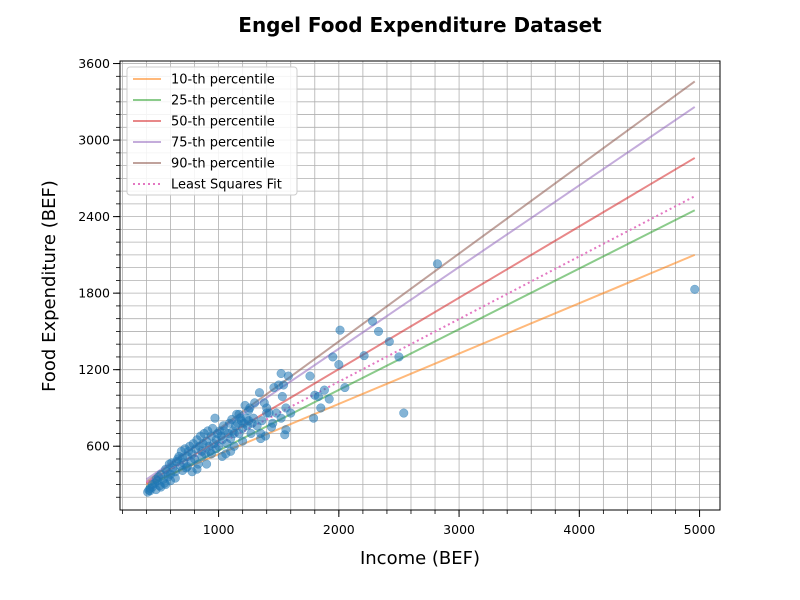 This screenshot has height=600, width=800. Describe the element at coordinates (94, 369) in the screenshot. I see `y-tick-label: 1200` at that location.